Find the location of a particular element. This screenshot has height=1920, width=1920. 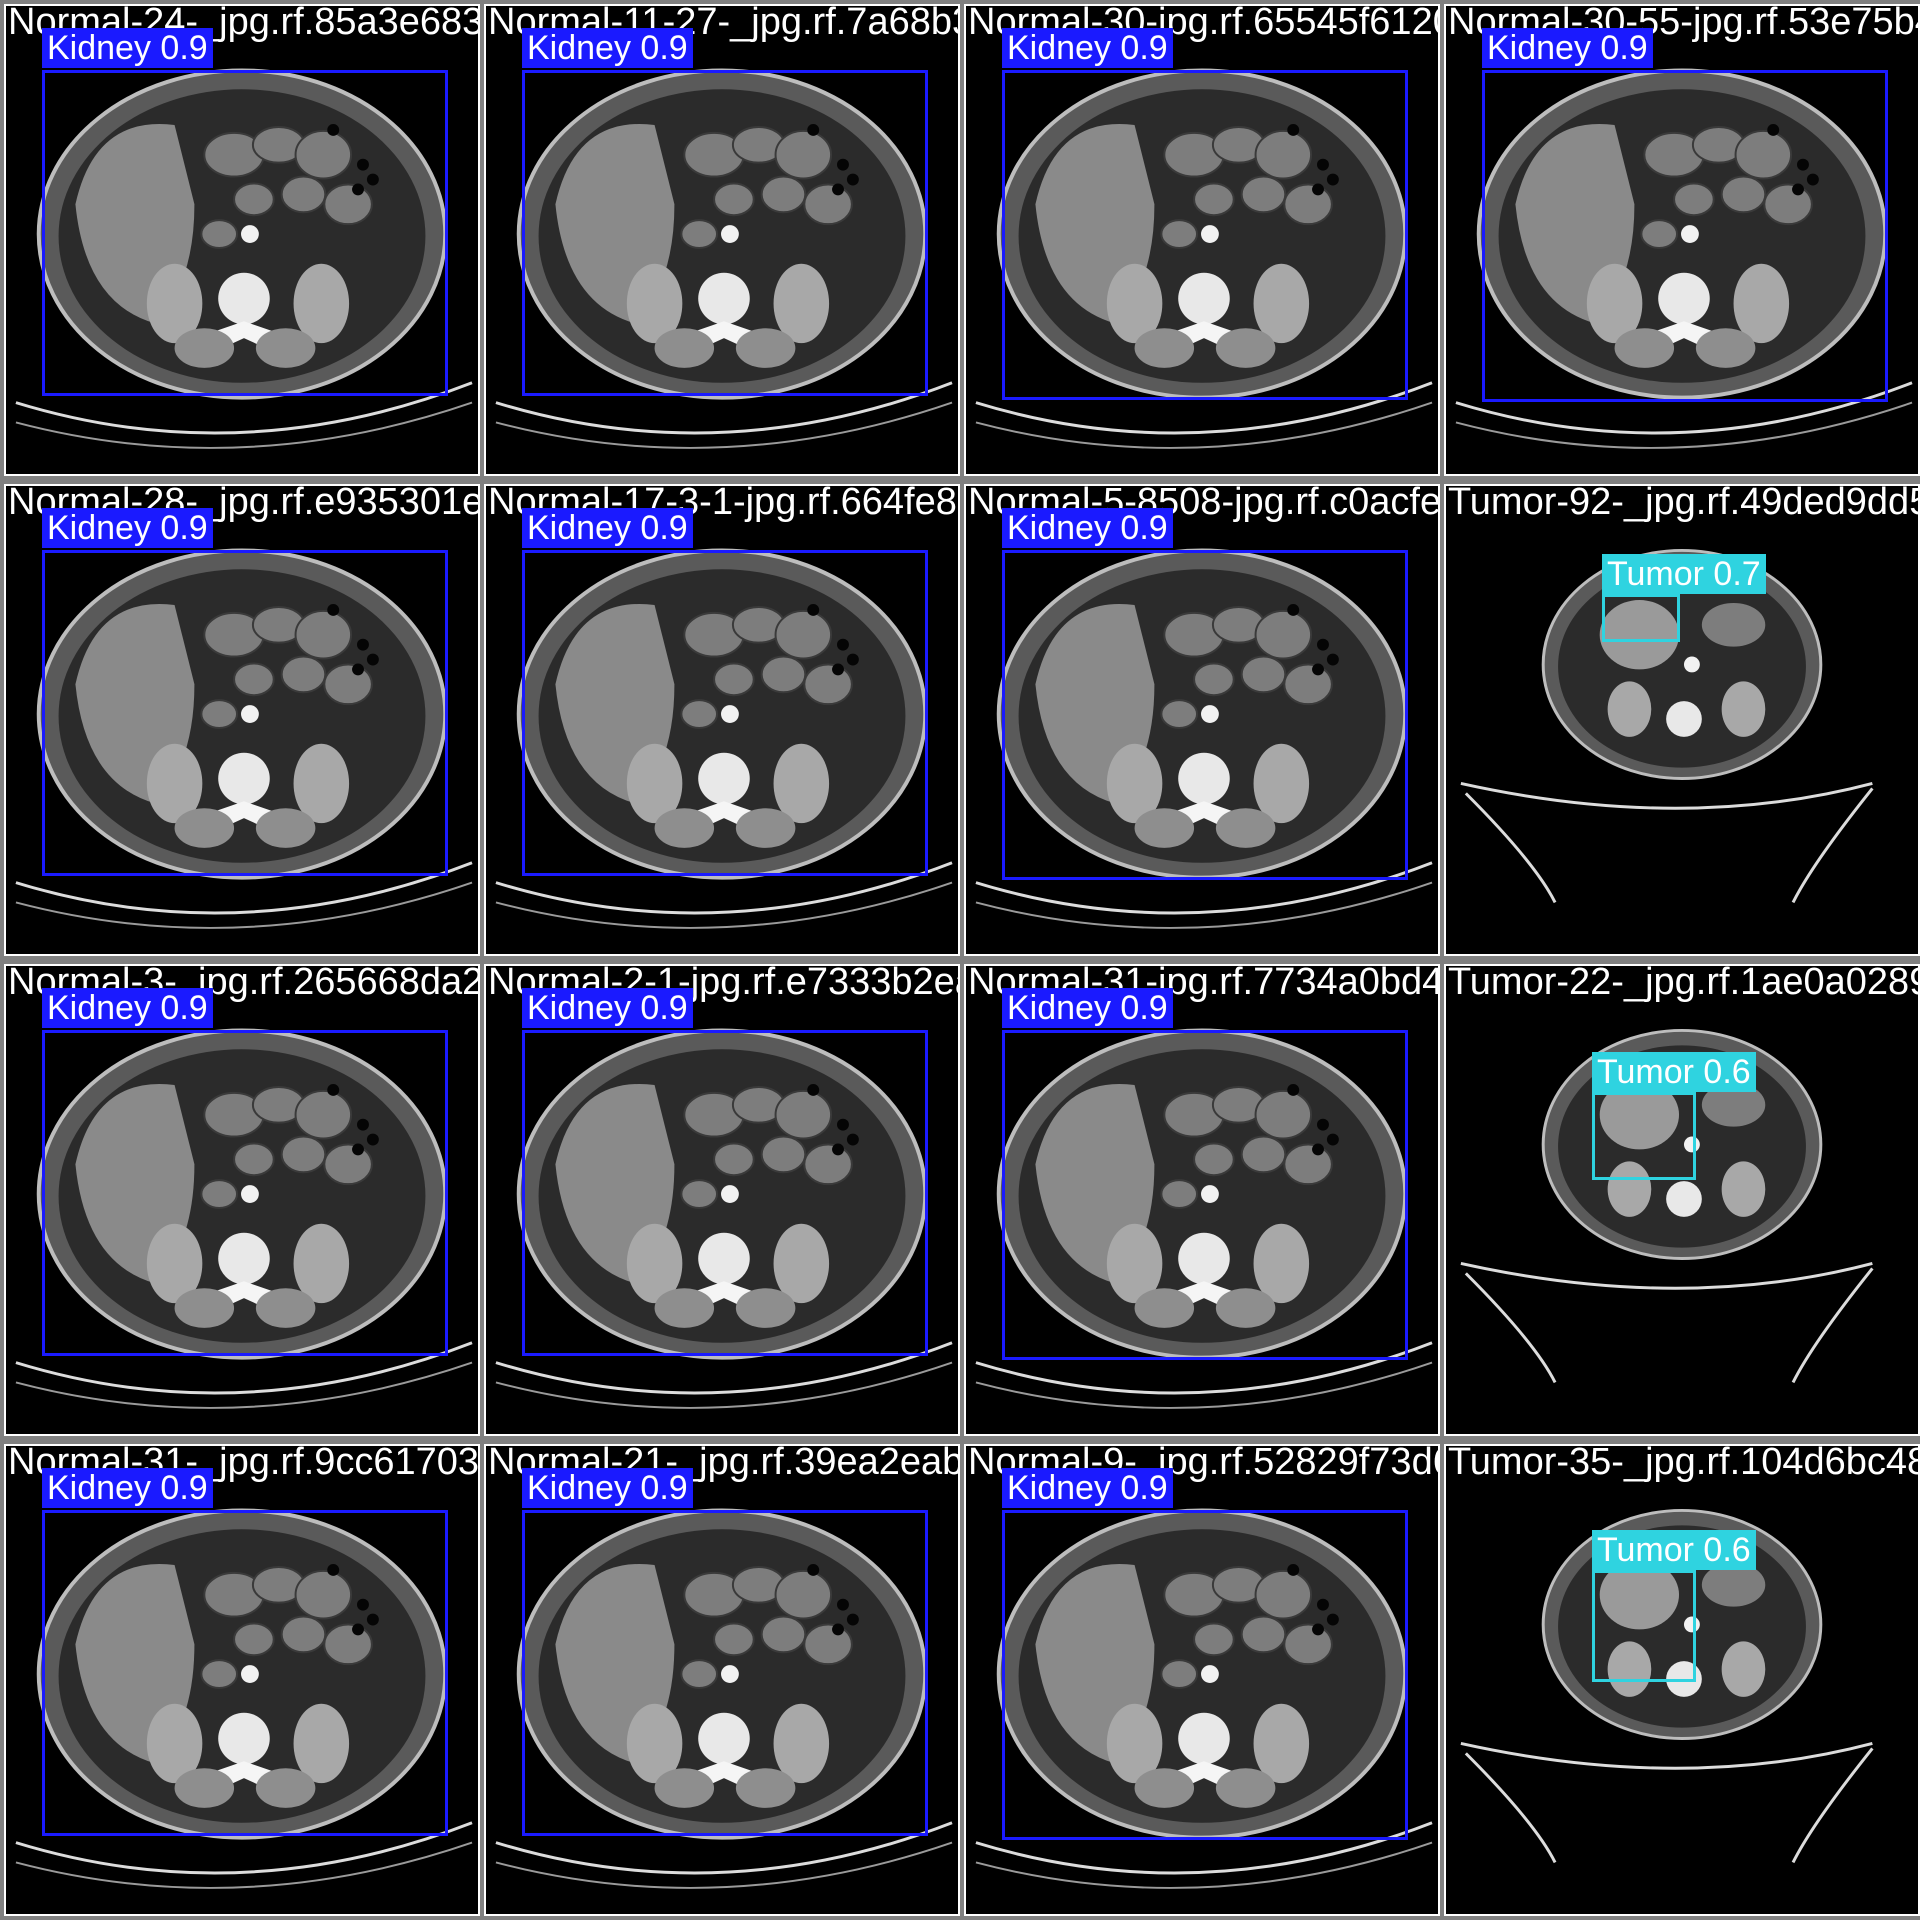

result-tile: Tumor-35-_jpg.rf.104d6bc48 Tumor 0.6 is located at coordinates (1682, 1680).